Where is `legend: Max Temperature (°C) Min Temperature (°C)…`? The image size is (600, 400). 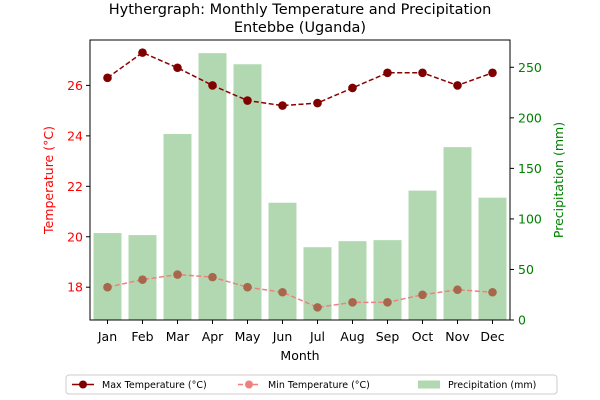
legend: Max Temperature (°C) Min Temperature (°C)… is located at coordinates (311, 384).